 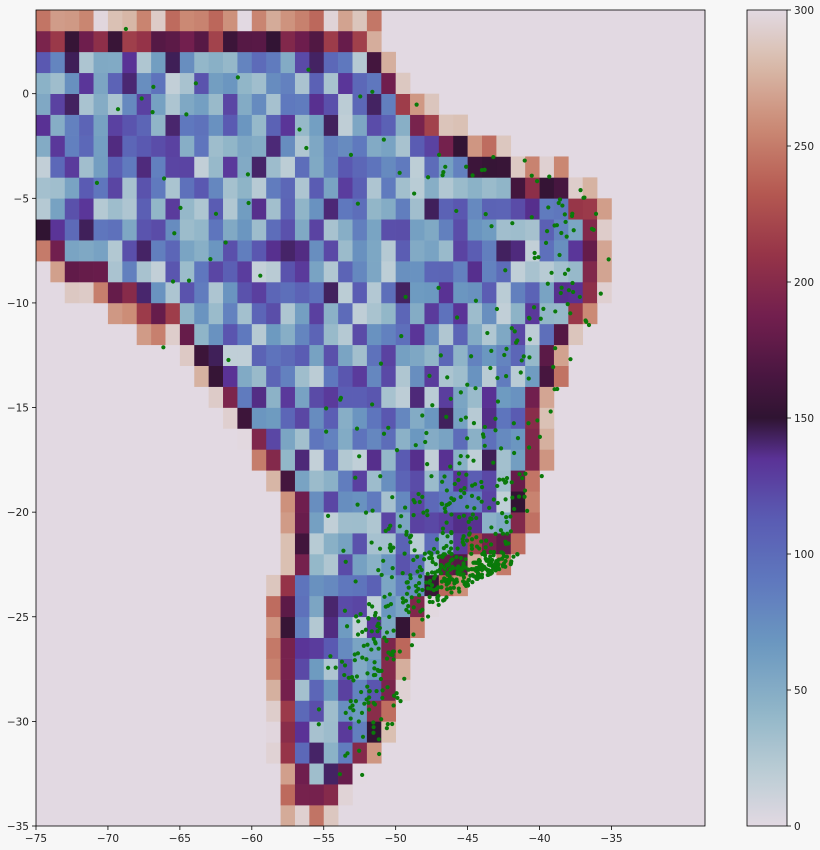 I want to click on colorbar-tick-label: 100, so click(x=804, y=555).